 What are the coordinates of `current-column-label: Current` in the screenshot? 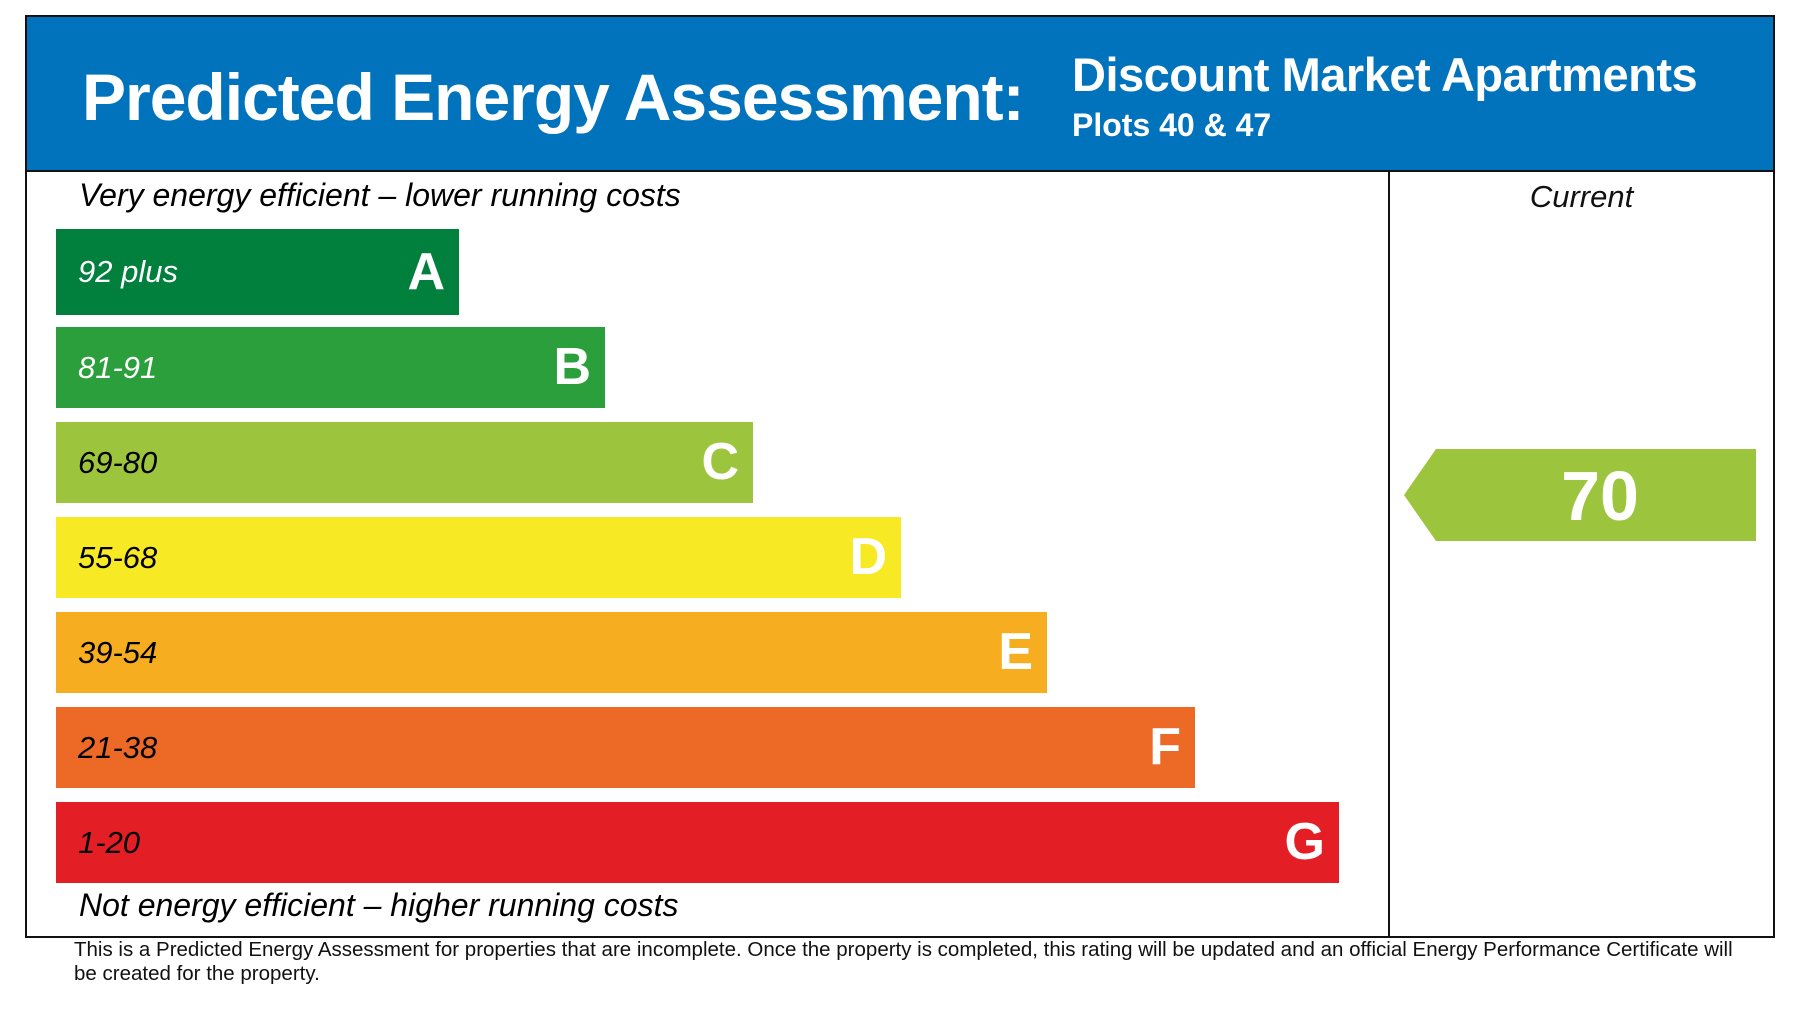 It's located at (1581, 196).